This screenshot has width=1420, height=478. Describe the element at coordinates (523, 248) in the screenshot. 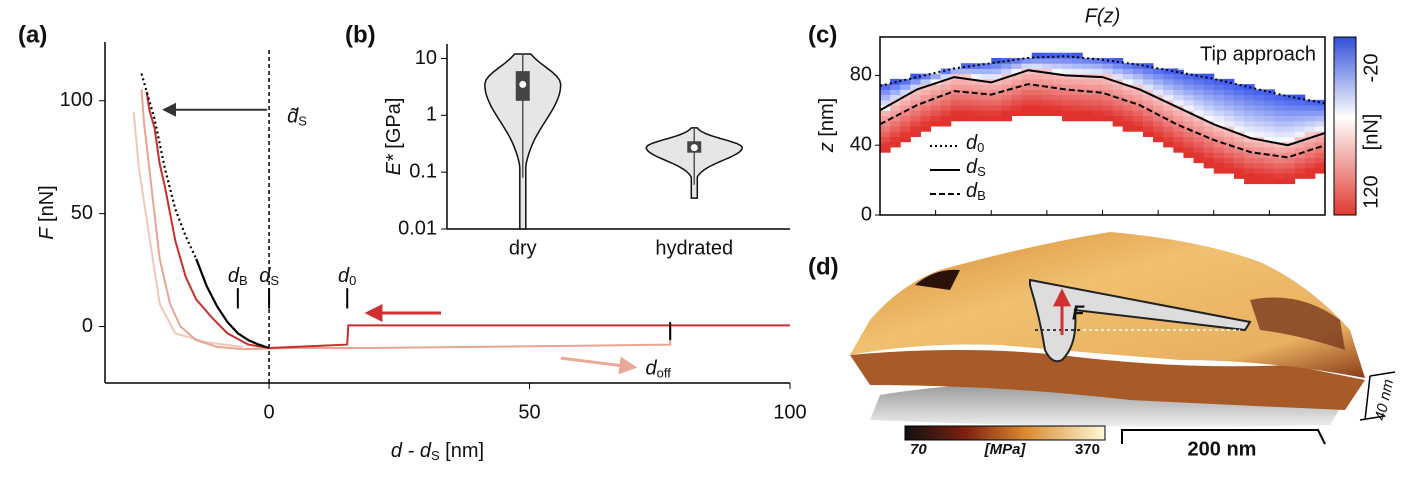

I see `x-tick-label: dry` at that location.